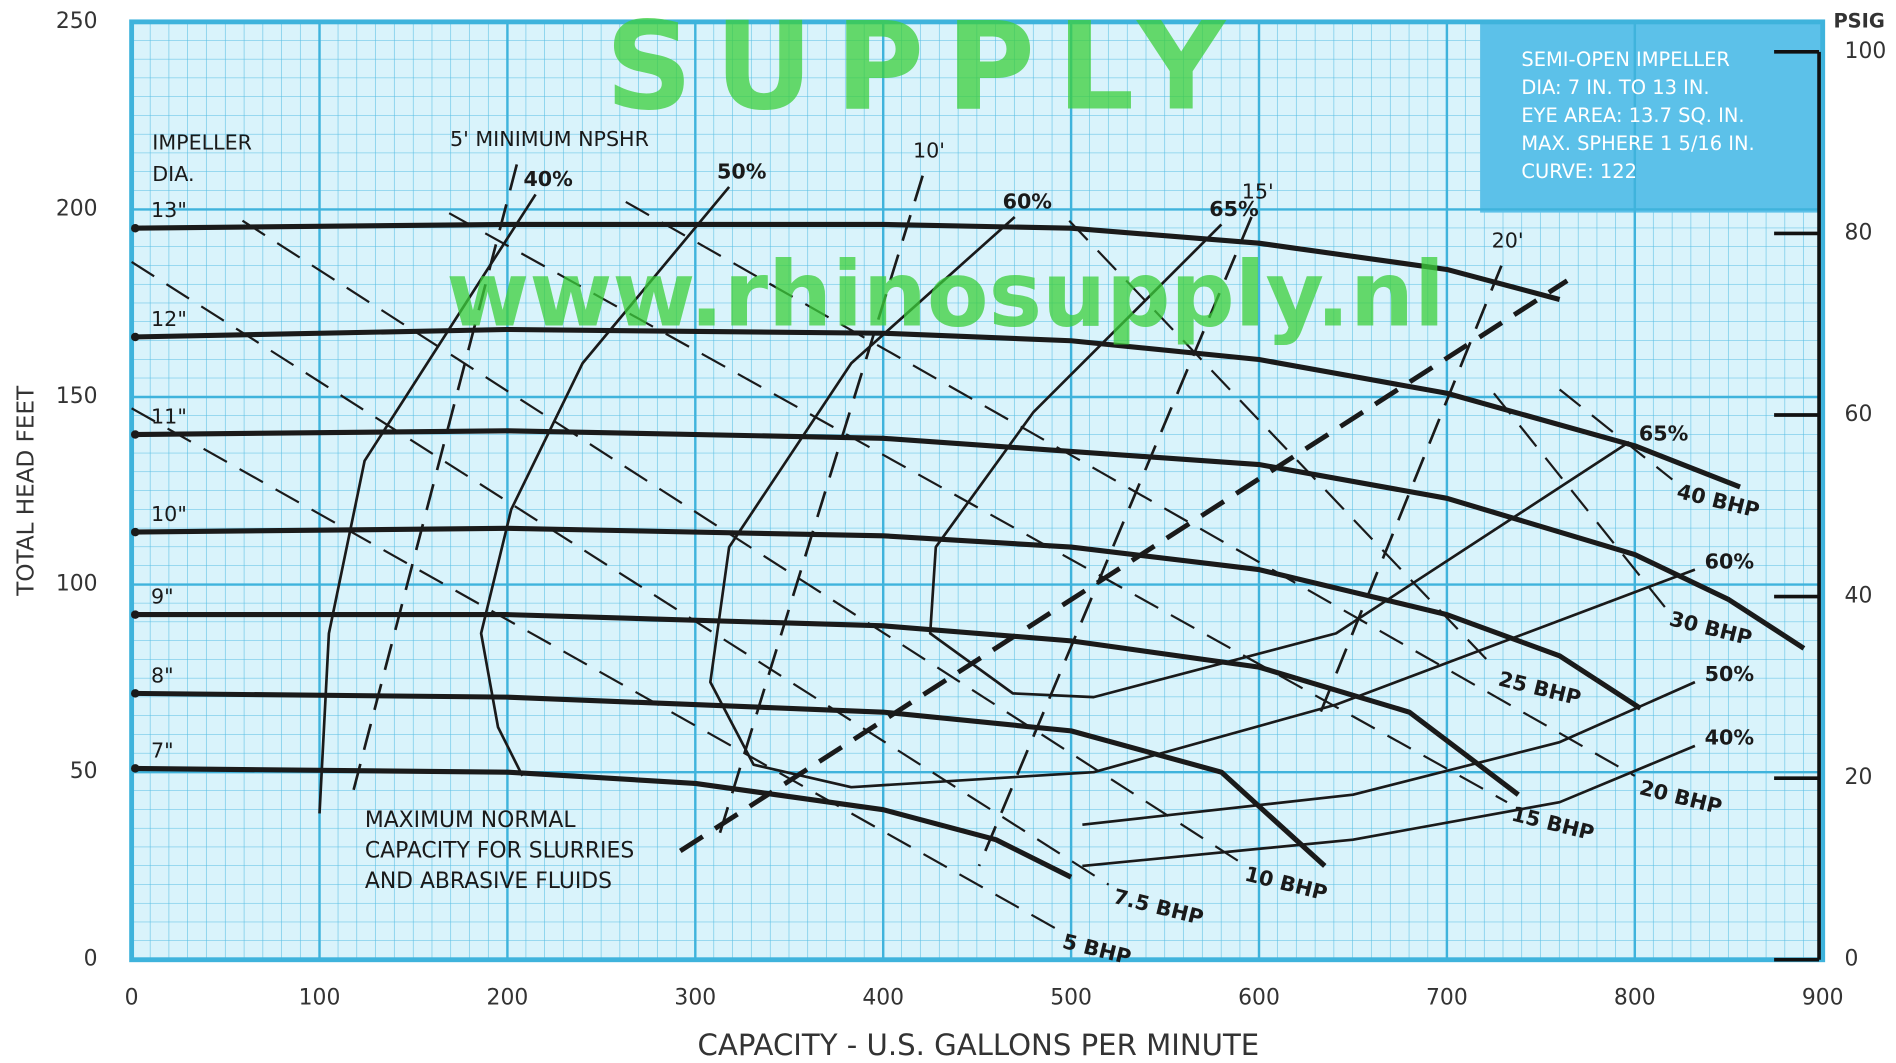 The image size is (1896, 1063). I want to click on capacity-limit-label: AND ABRASIVE FLUIDS, so click(488, 881).